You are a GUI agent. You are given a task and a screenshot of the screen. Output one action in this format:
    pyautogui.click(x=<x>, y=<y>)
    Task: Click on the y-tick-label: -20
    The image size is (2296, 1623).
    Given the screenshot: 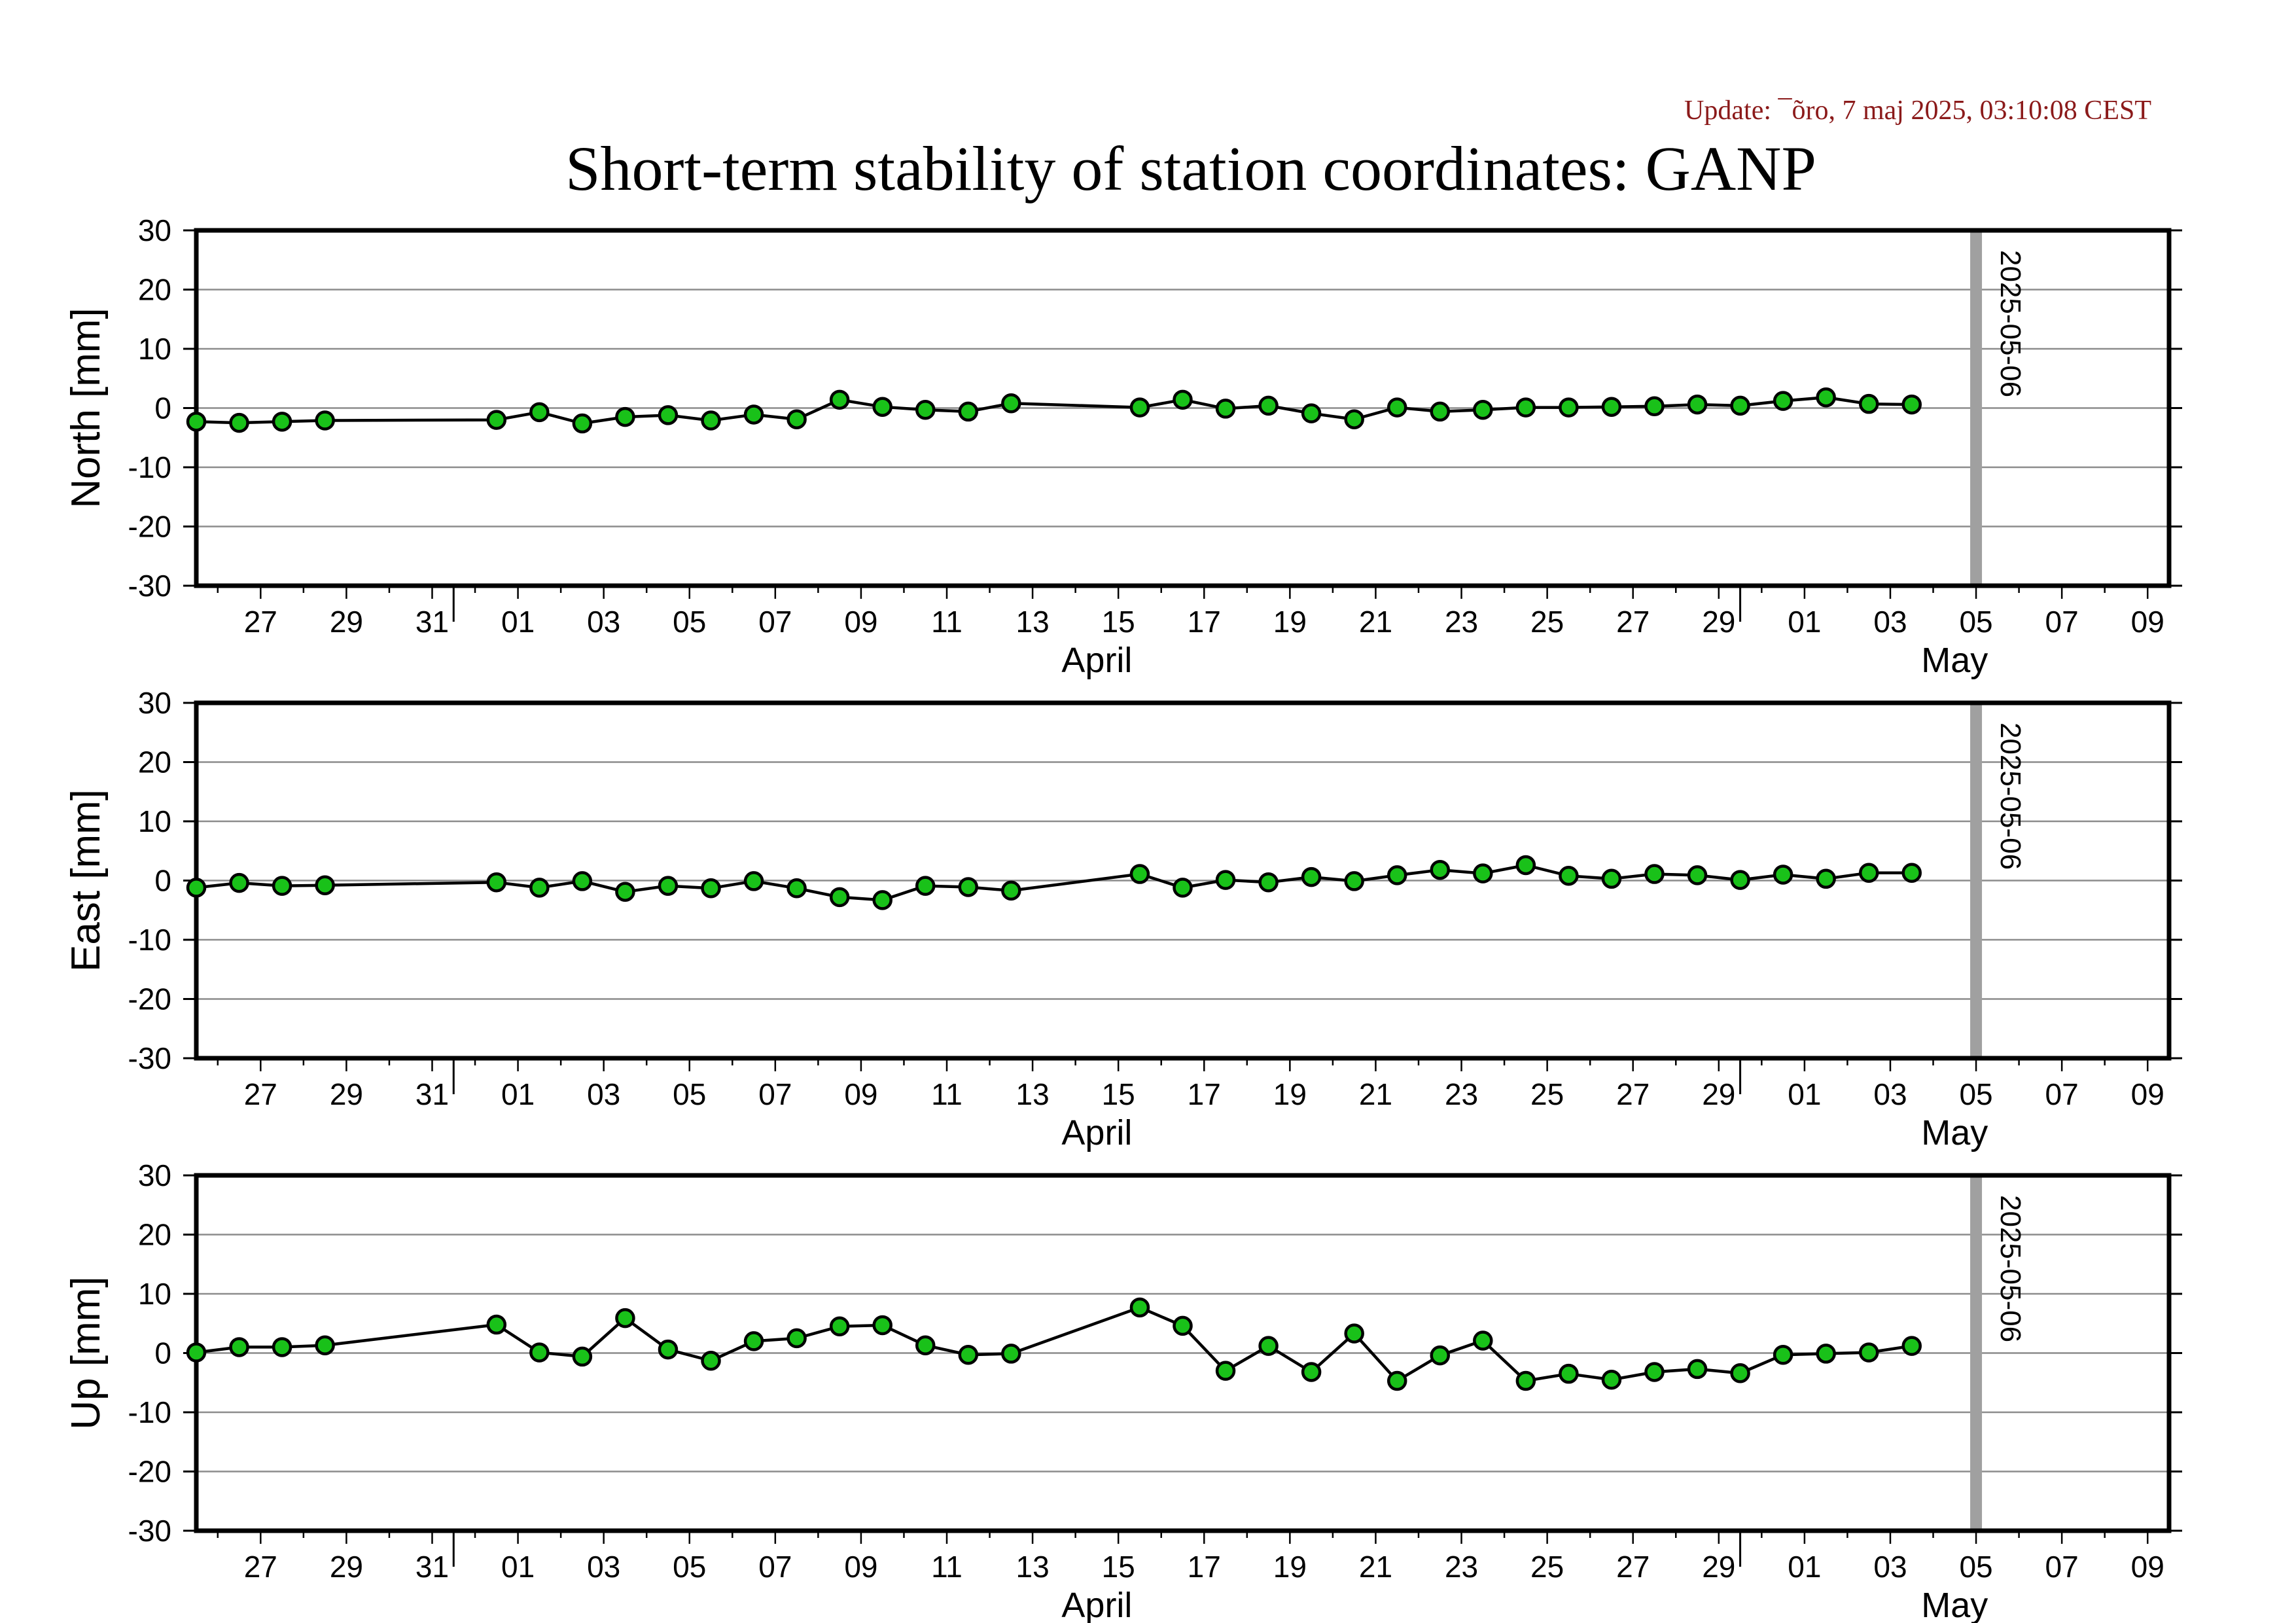 What is the action you would take?
    pyautogui.click(x=149, y=527)
    